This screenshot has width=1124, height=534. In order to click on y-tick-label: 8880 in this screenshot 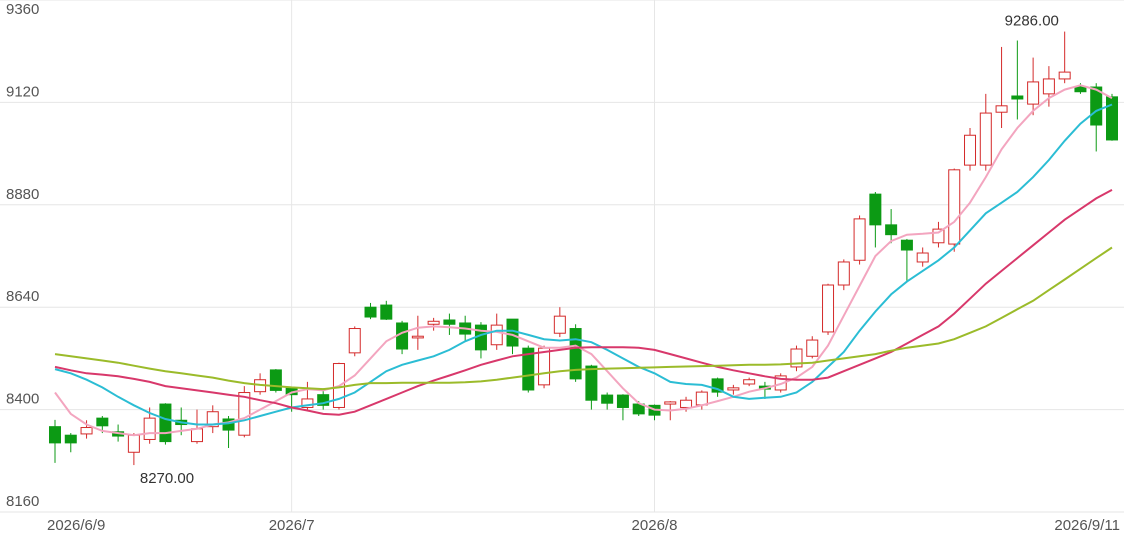, I will do `click(22, 194)`.